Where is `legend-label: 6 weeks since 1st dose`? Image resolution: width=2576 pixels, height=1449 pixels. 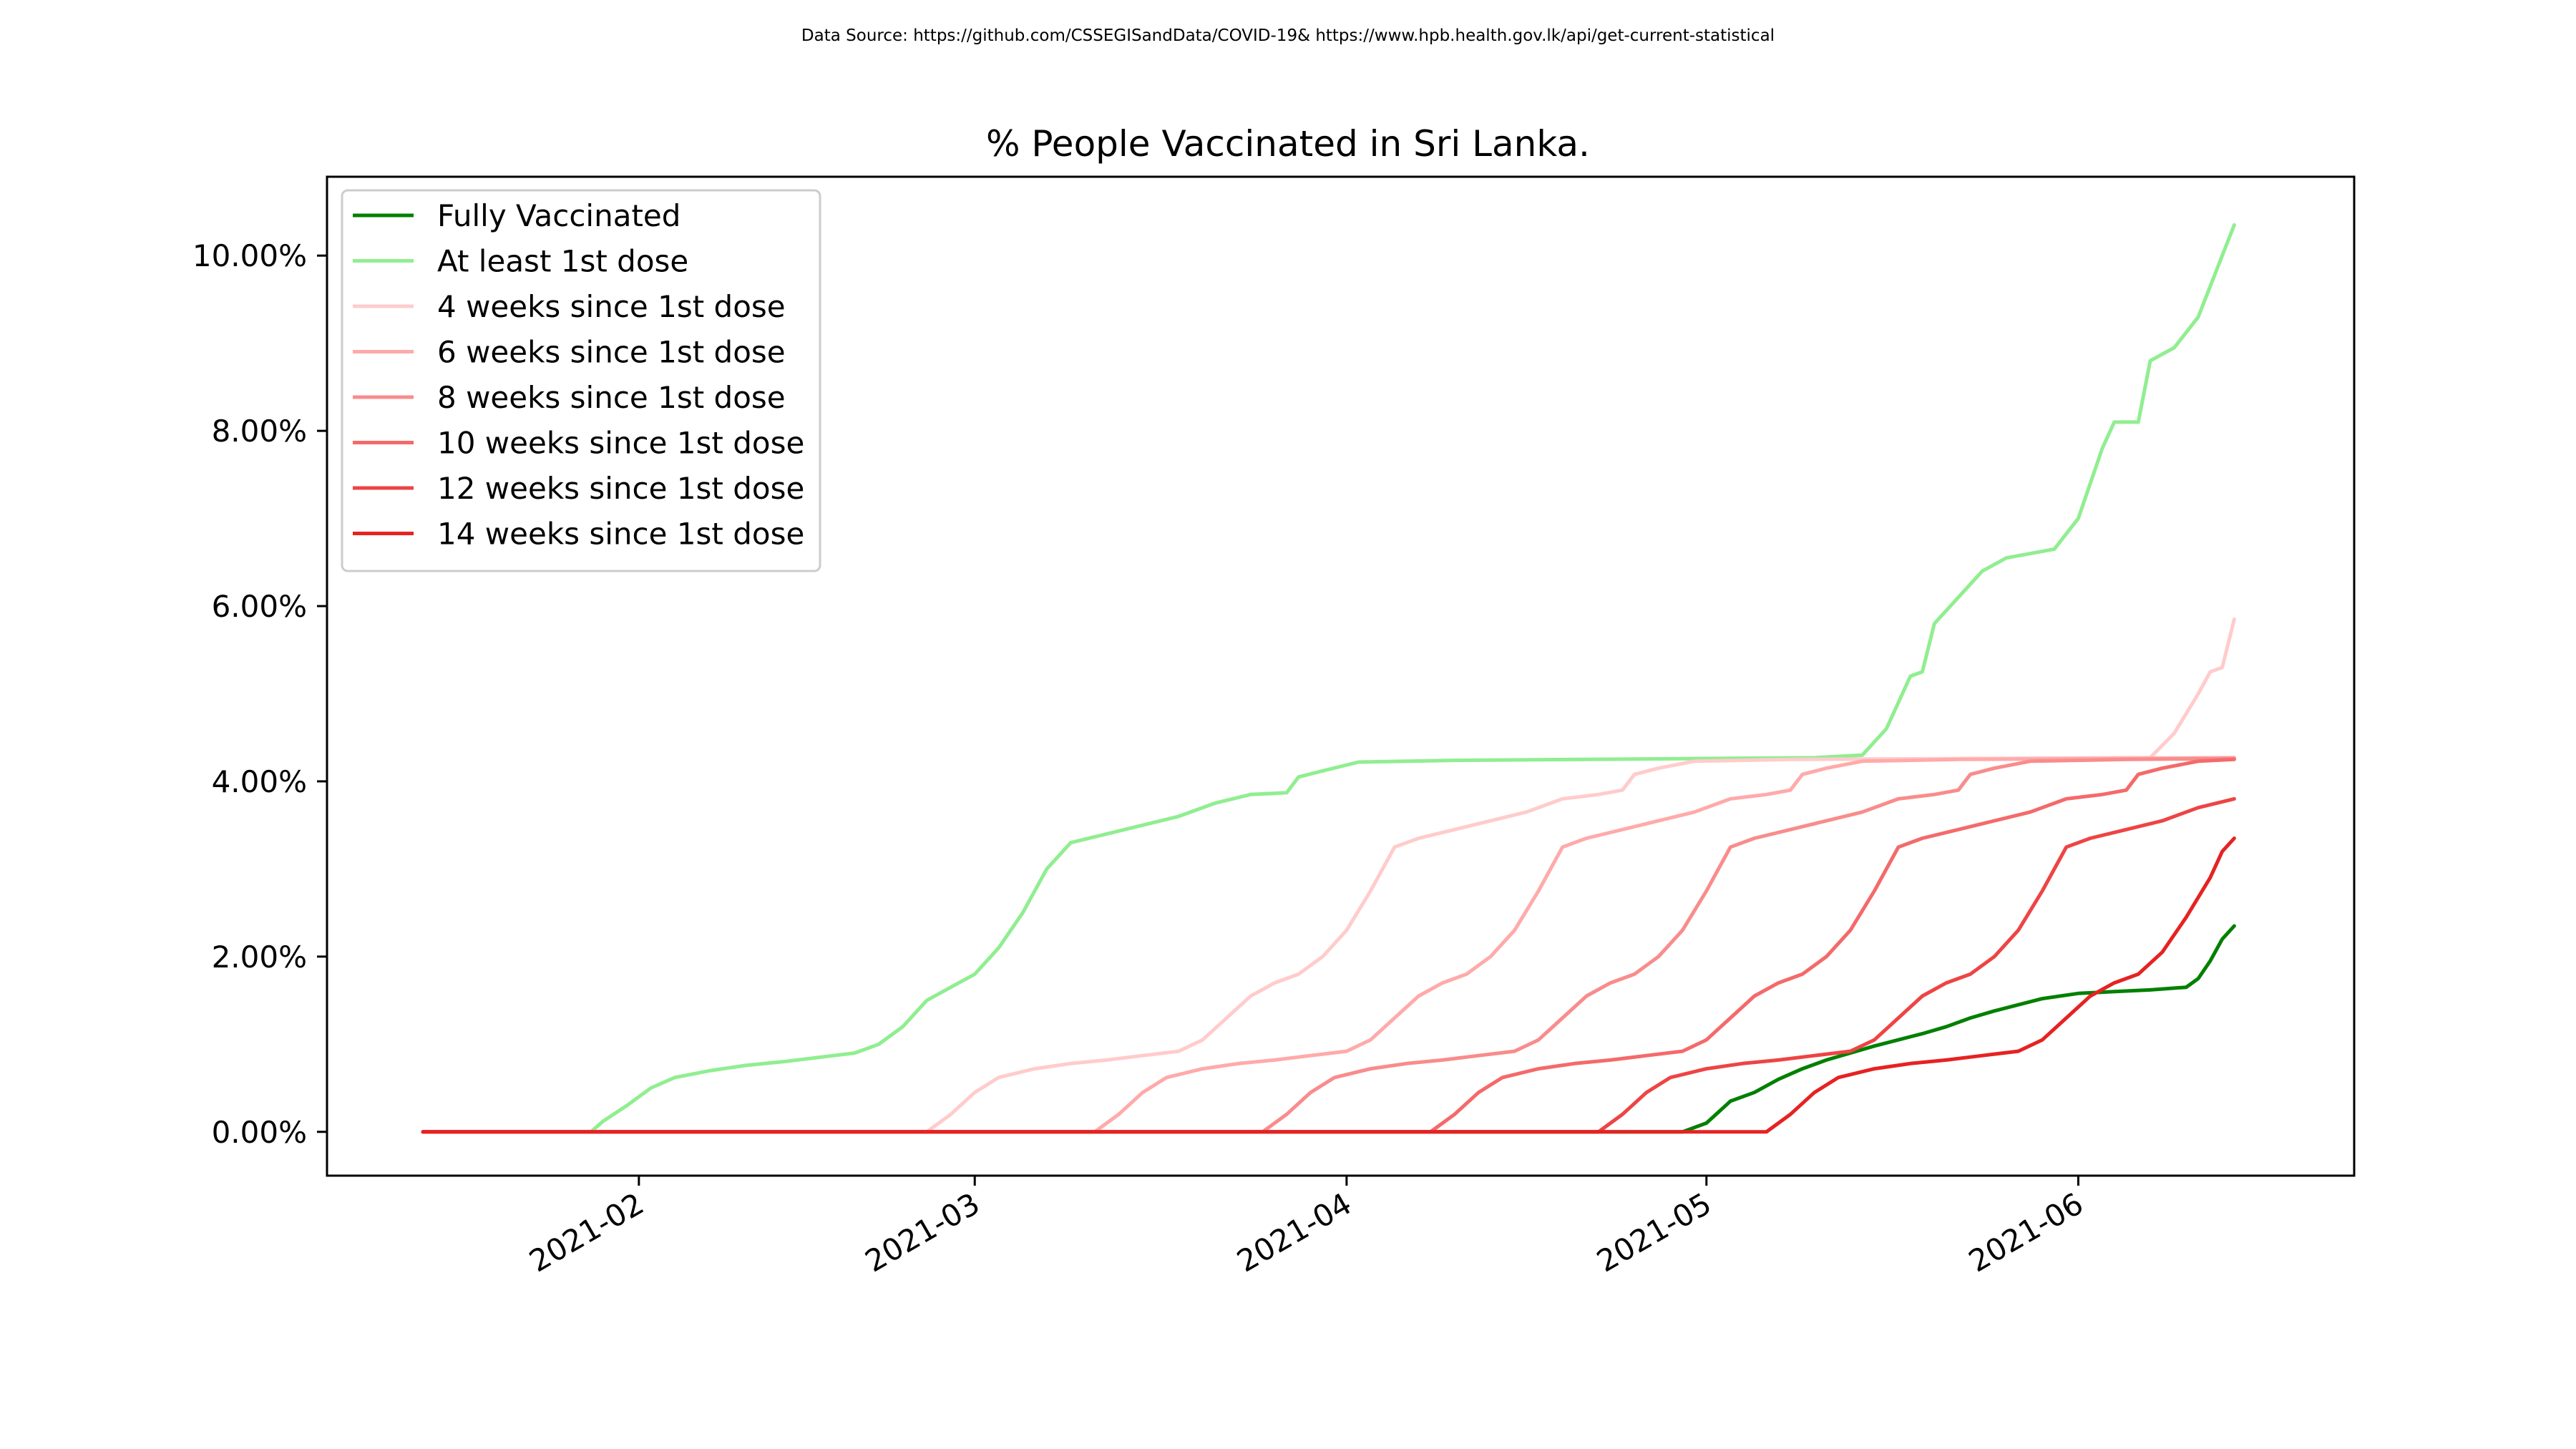 legend-label: 6 weeks since 1st dose is located at coordinates (611, 352).